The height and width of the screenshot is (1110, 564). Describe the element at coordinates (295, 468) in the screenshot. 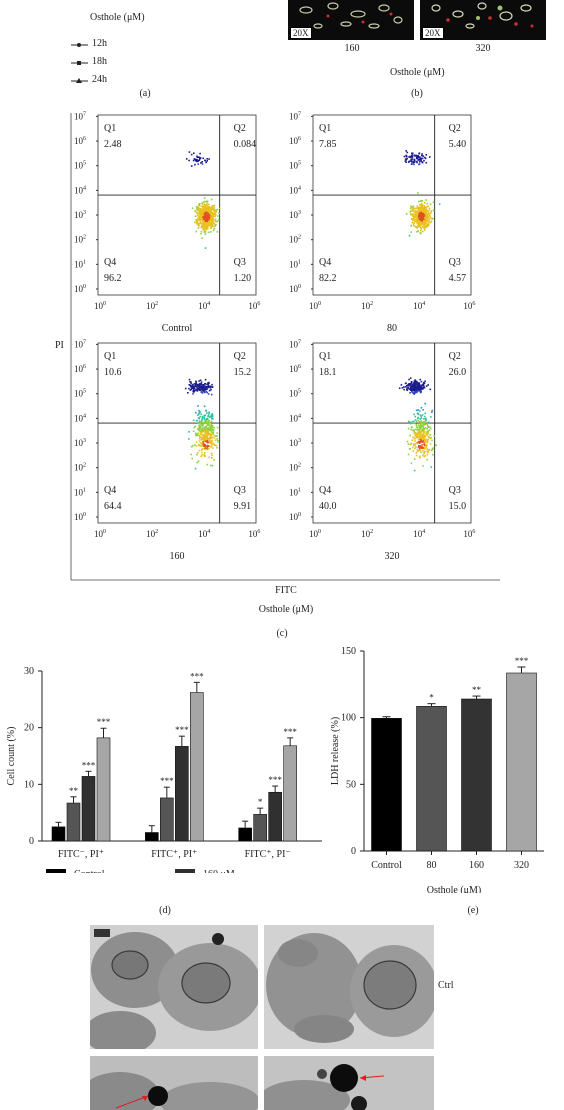

I see `y-tick-label: 102` at that location.